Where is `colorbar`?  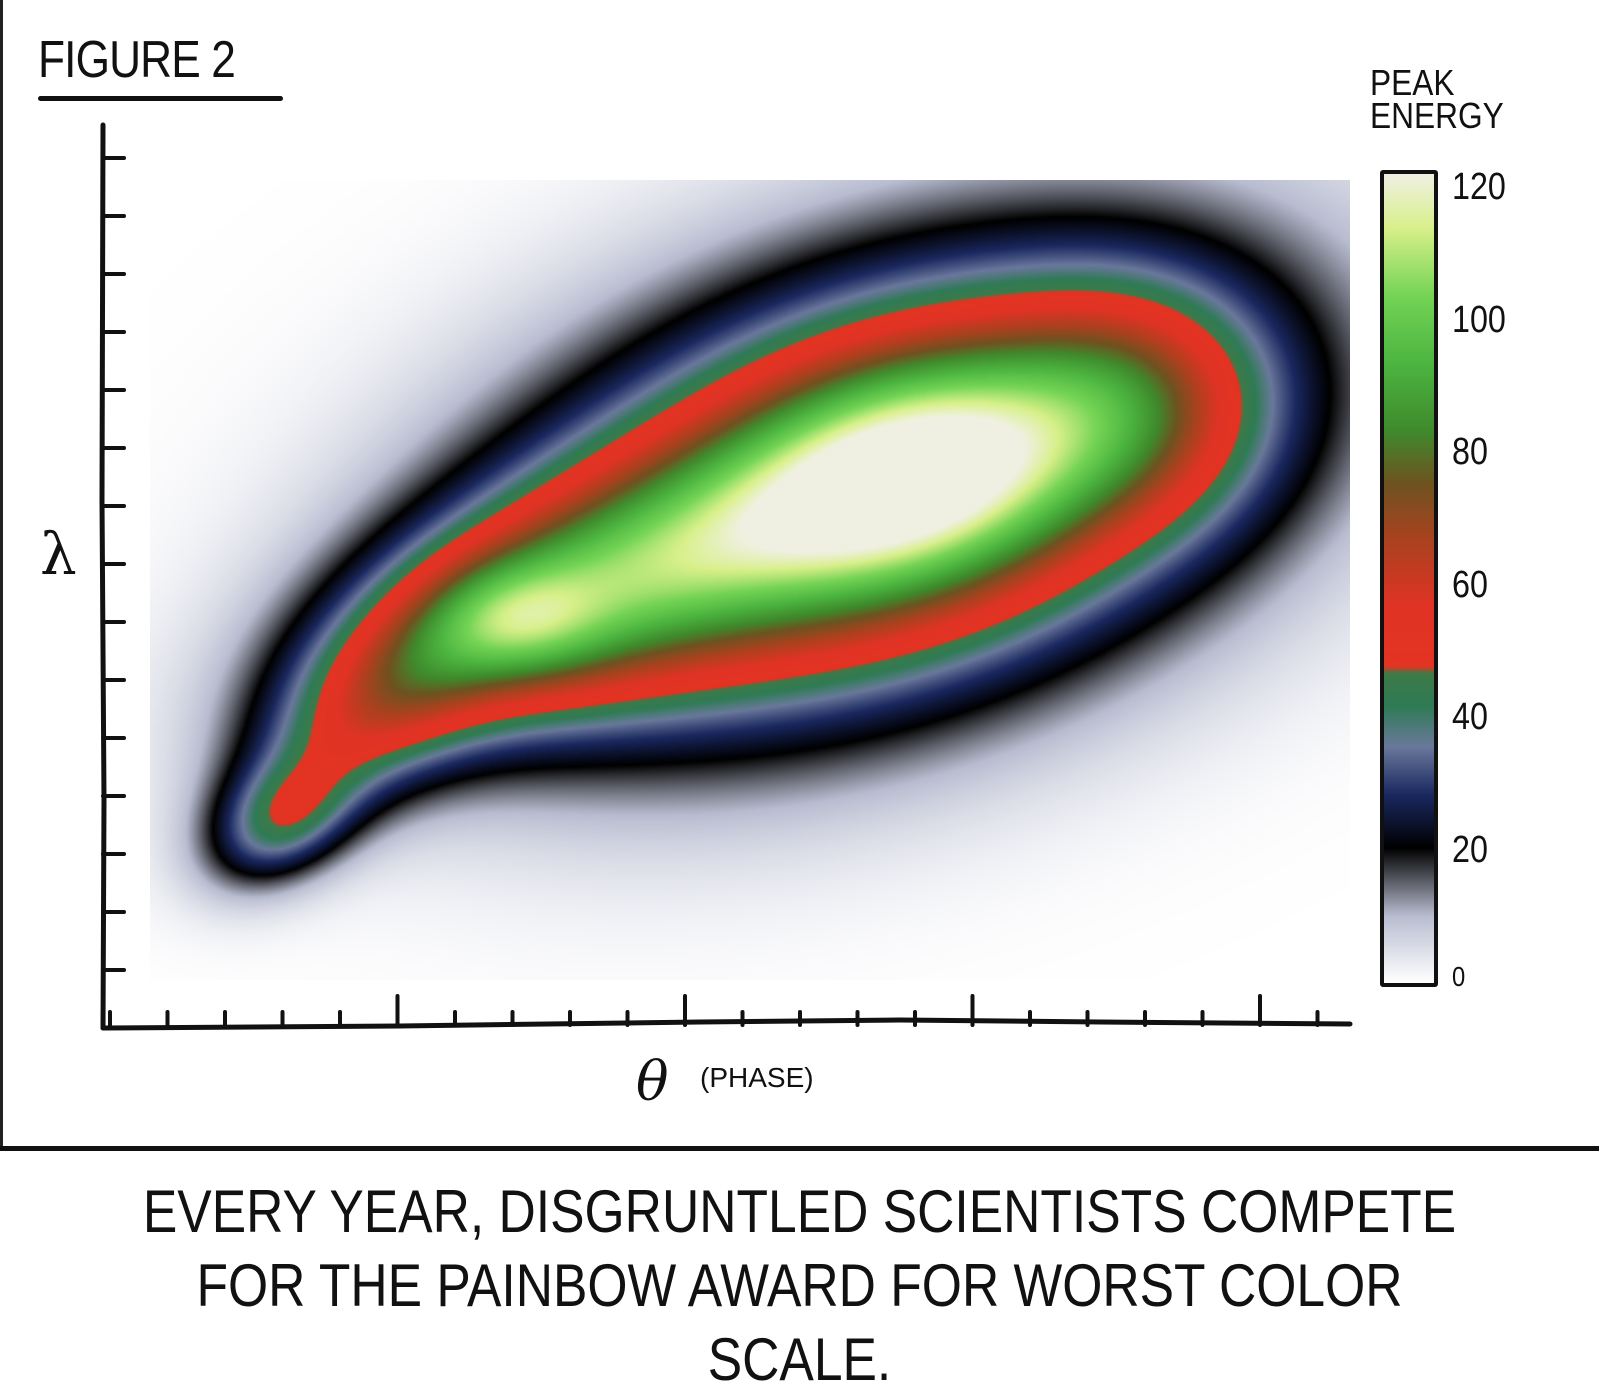 colorbar is located at coordinates (1409, 578).